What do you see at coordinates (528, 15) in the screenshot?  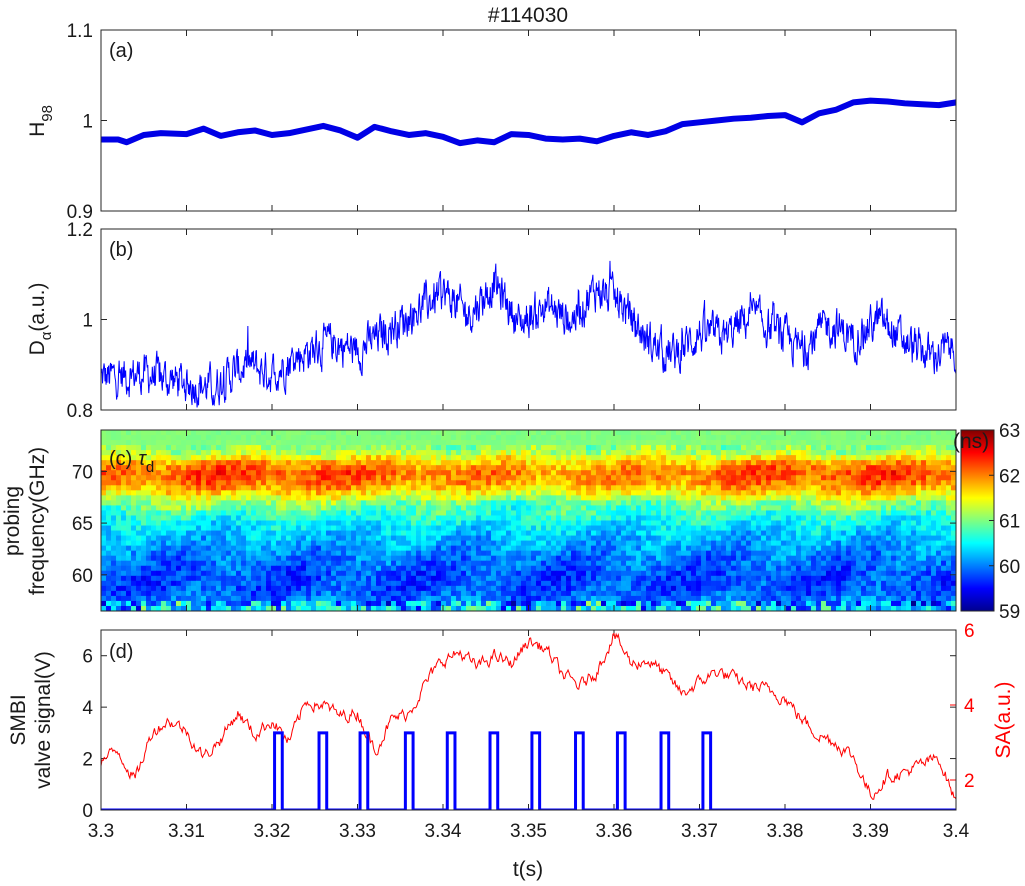 I see `chart-title: #114030` at bounding box center [528, 15].